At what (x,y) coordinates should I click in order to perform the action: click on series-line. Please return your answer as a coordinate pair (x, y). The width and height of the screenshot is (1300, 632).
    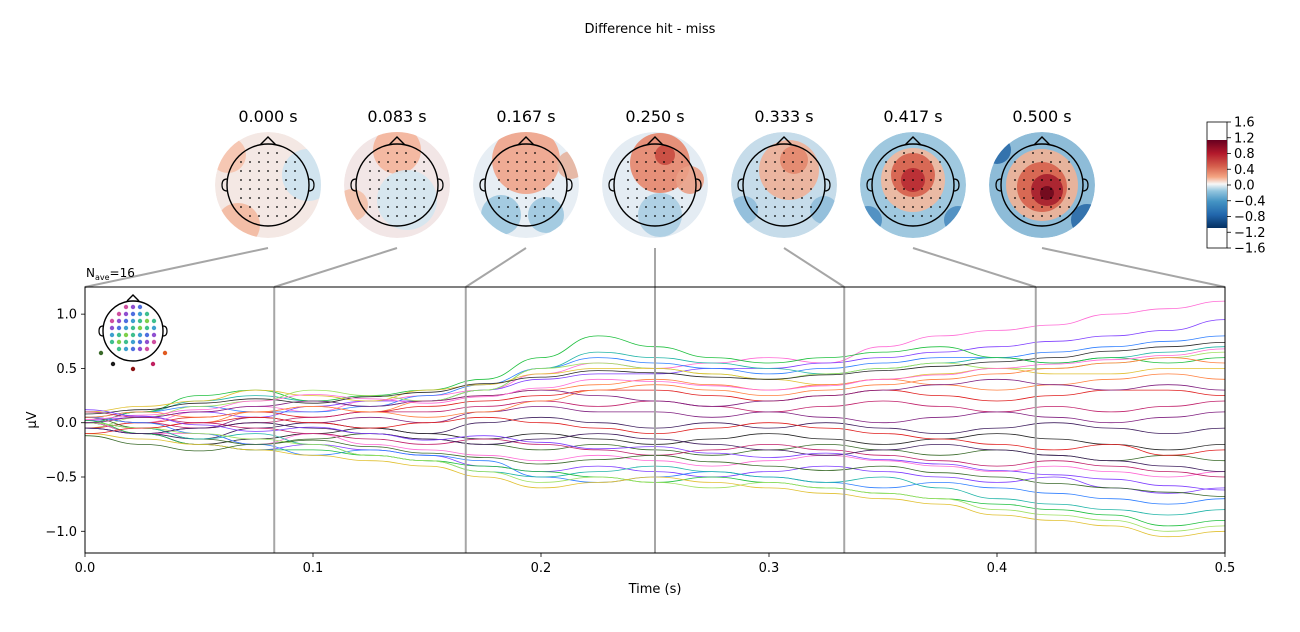
    Looking at the image, I should click on (655, 390).